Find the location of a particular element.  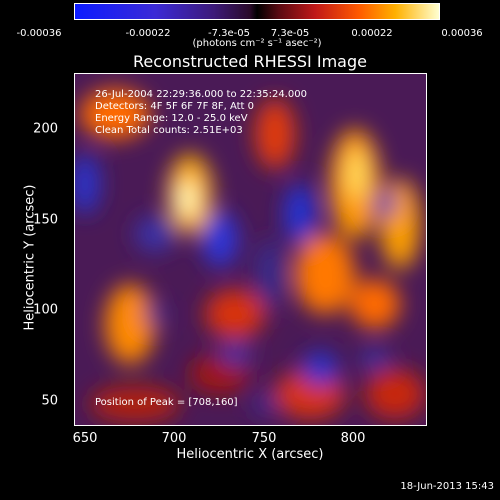

colorbar-tick: -0.00022 is located at coordinates (148, 33).